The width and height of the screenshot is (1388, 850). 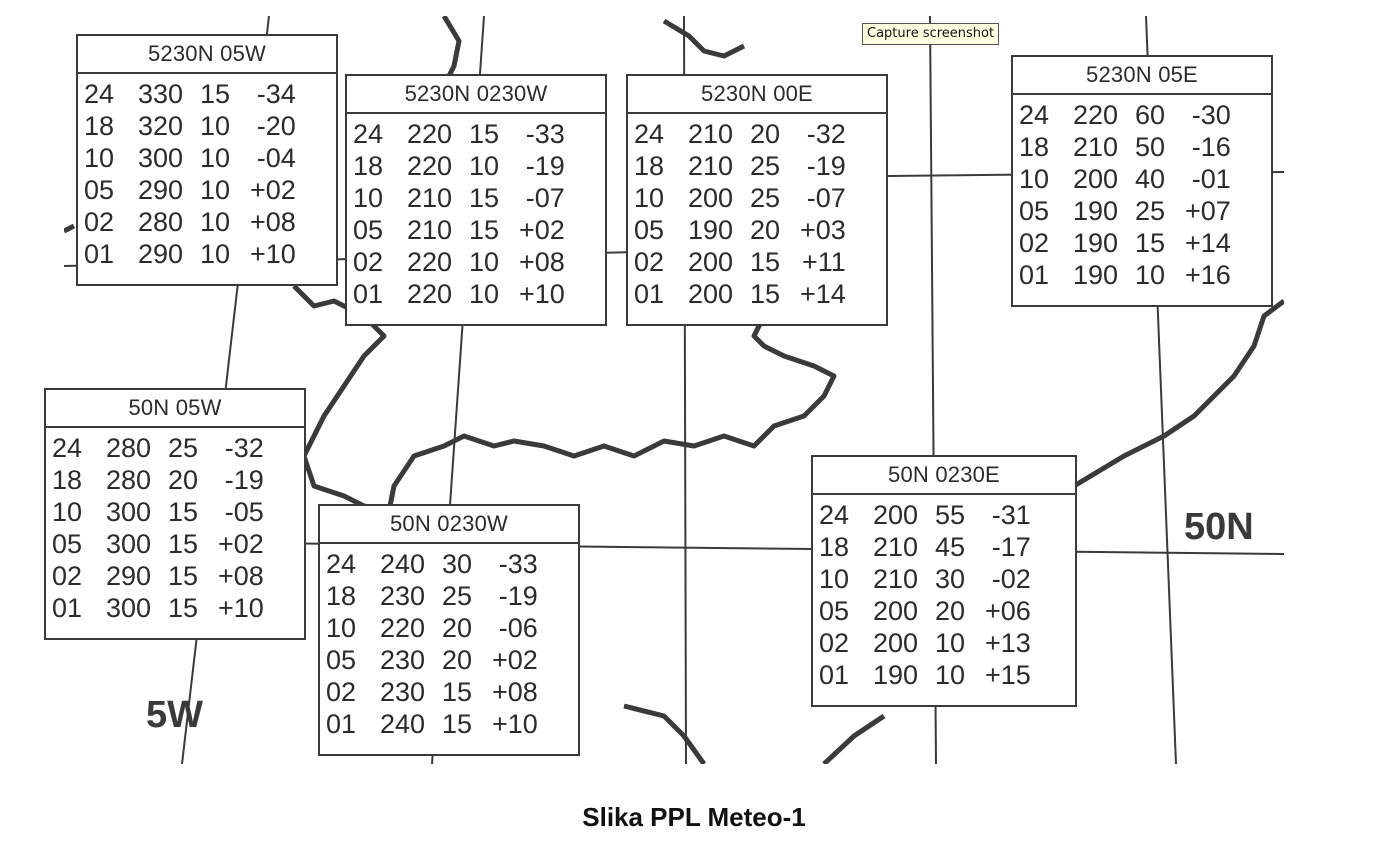 I want to click on speed-cell: 25, so click(x=765, y=166).